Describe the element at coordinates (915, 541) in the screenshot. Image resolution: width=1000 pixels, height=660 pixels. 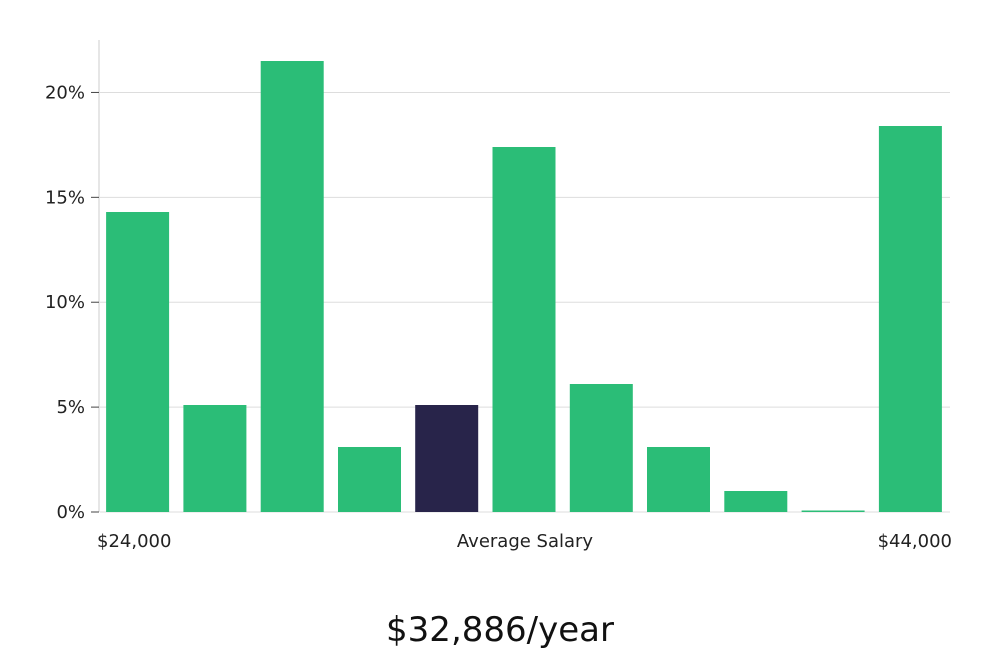
I see `x-label-max: $44,000` at that location.